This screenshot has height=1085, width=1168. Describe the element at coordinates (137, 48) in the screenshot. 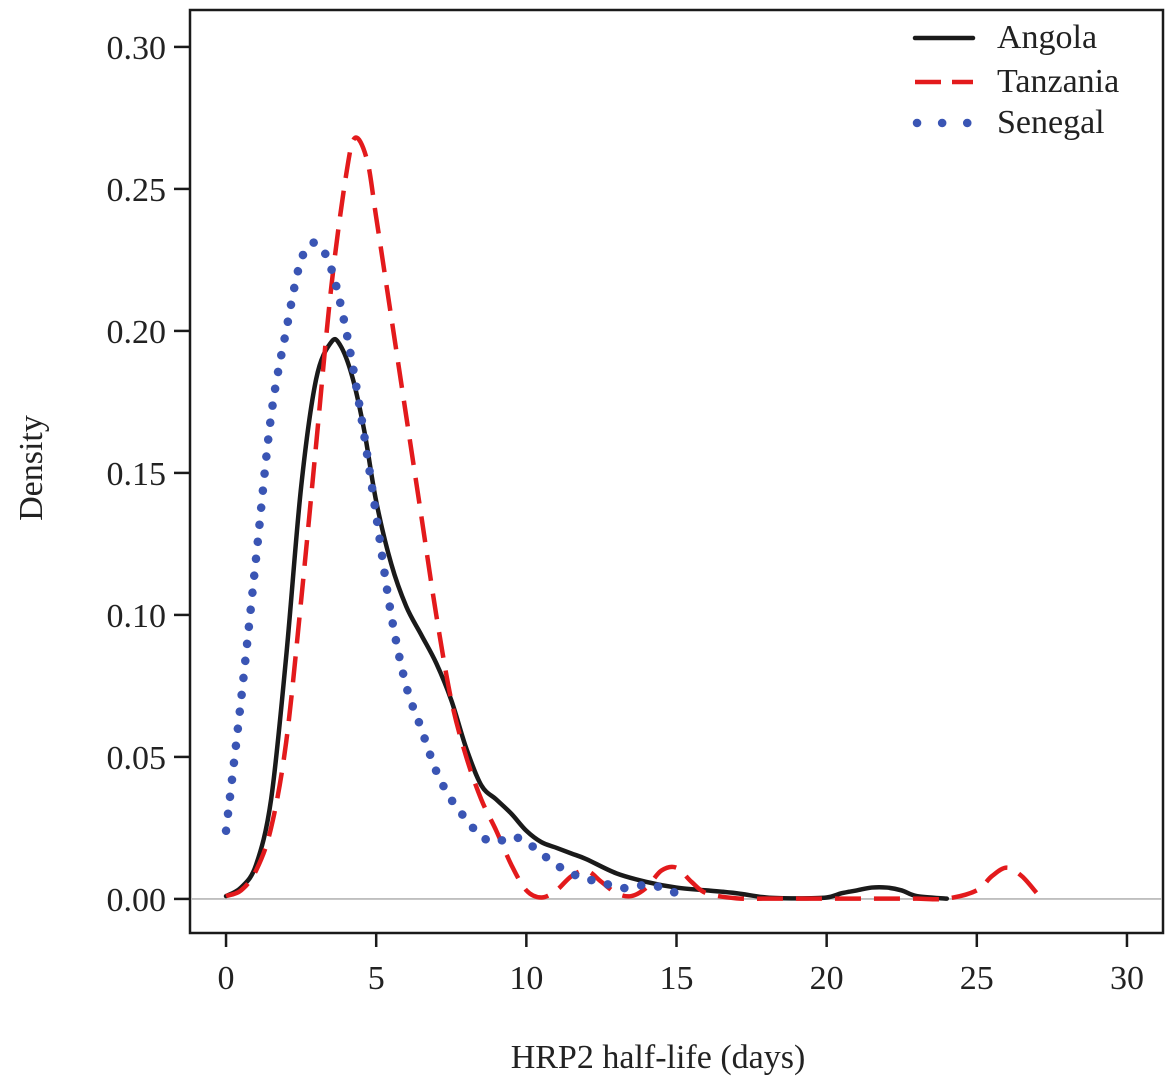

I see `y-tick-label: 0.30` at that location.